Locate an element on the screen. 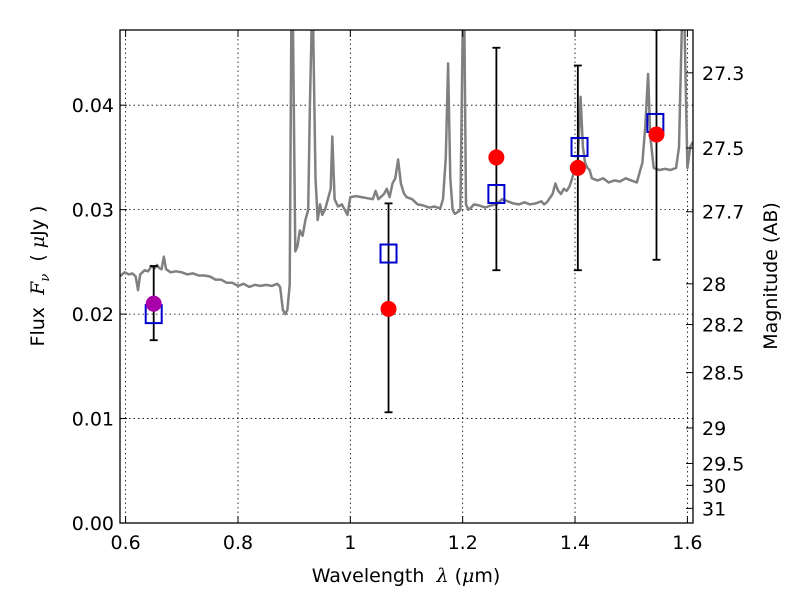 Image resolution: width=800 pixels, height=600 pixels. x-axis-label: Wavelength λ (μm) is located at coordinates (406, 576).